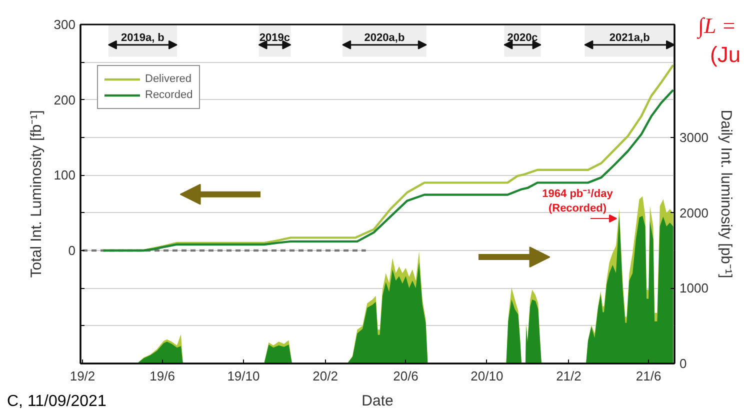 This screenshot has height=413, width=744. What do you see at coordinates (83, 376) in the screenshot?
I see `x-tick-label: 19/2` at bounding box center [83, 376].